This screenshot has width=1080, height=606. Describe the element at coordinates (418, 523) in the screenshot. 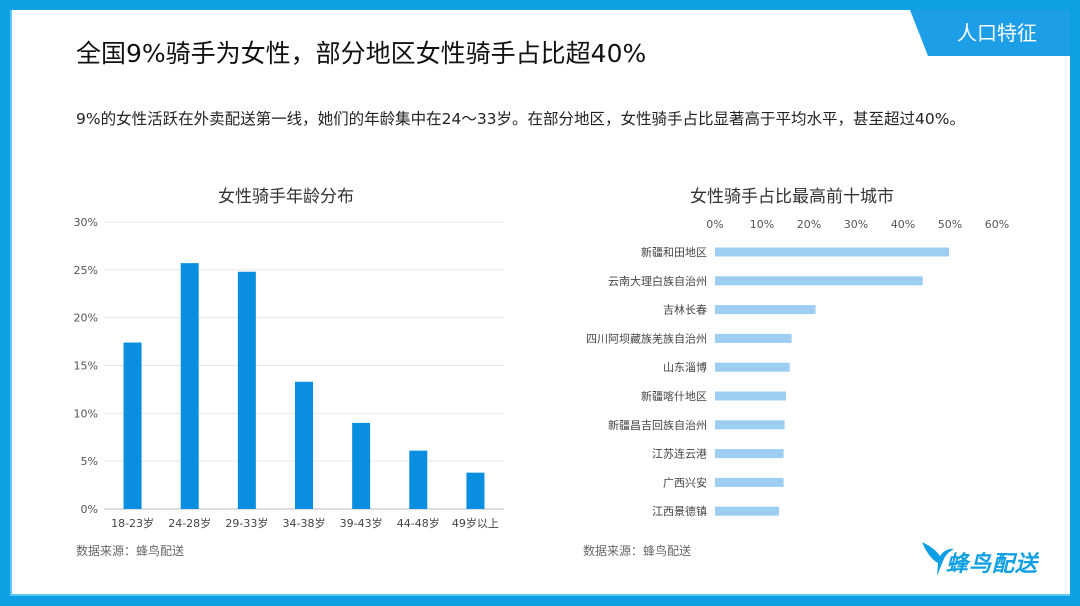

I see `x-tick-label: 44-48岁` at that location.